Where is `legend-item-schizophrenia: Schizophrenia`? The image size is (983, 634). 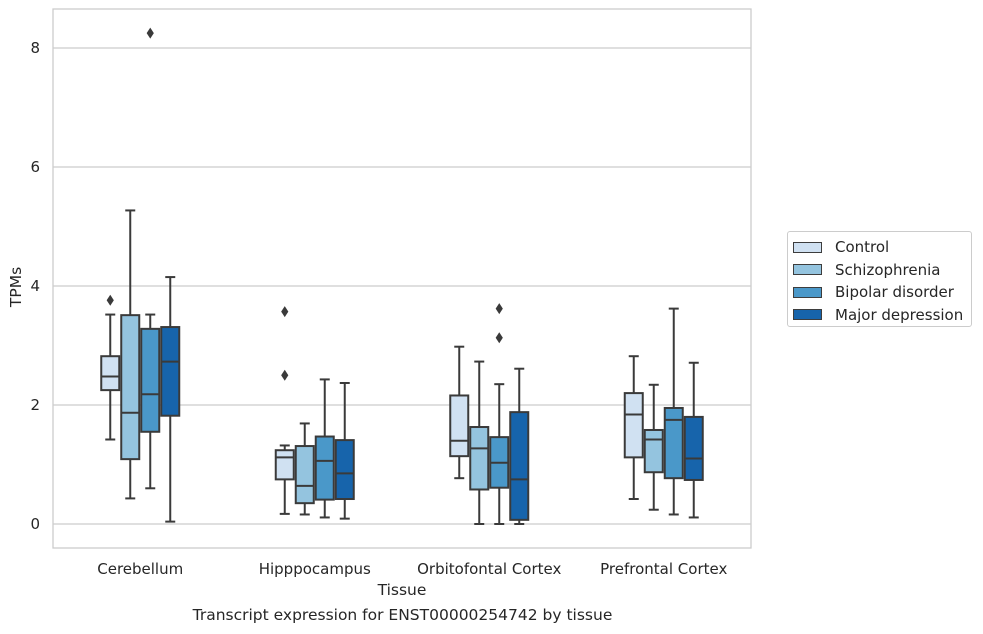 legend-item-schizophrenia: Schizophrenia is located at coordinates (879, 270).